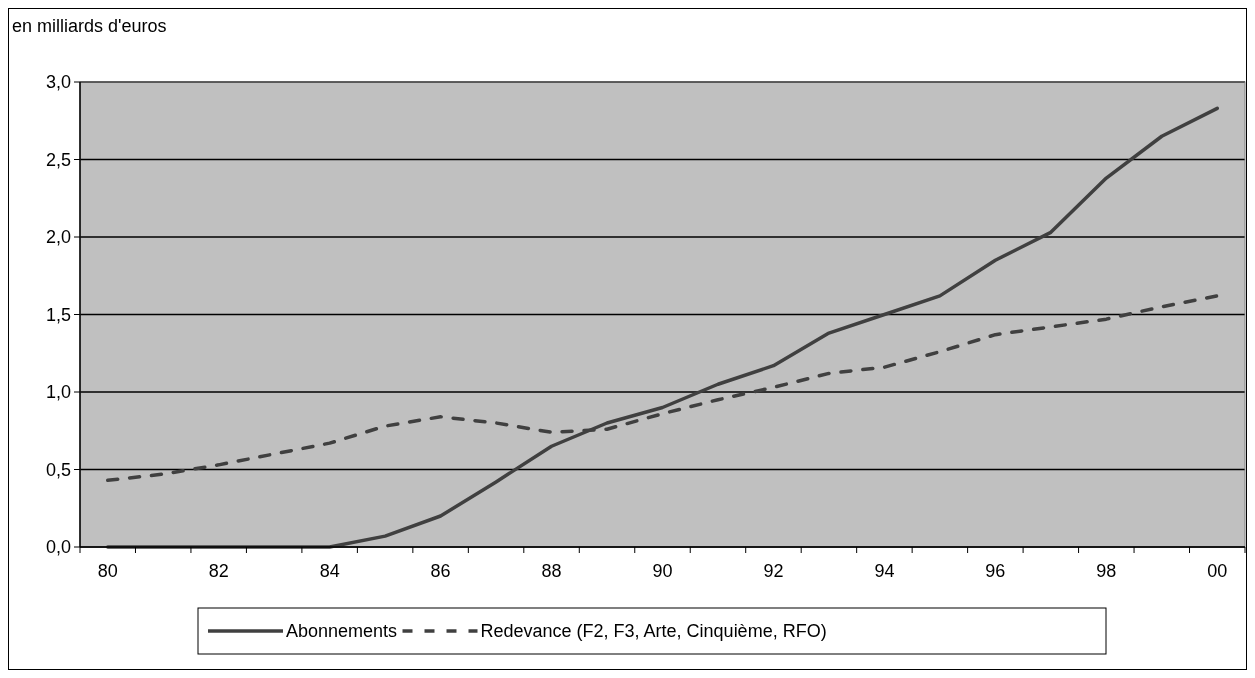 This screenshot has height=678, width=1255. What do you see at coordinates (440, 571) in the screenshot?
I see `x-tick-label: 86` at bounding box center [440, 571].